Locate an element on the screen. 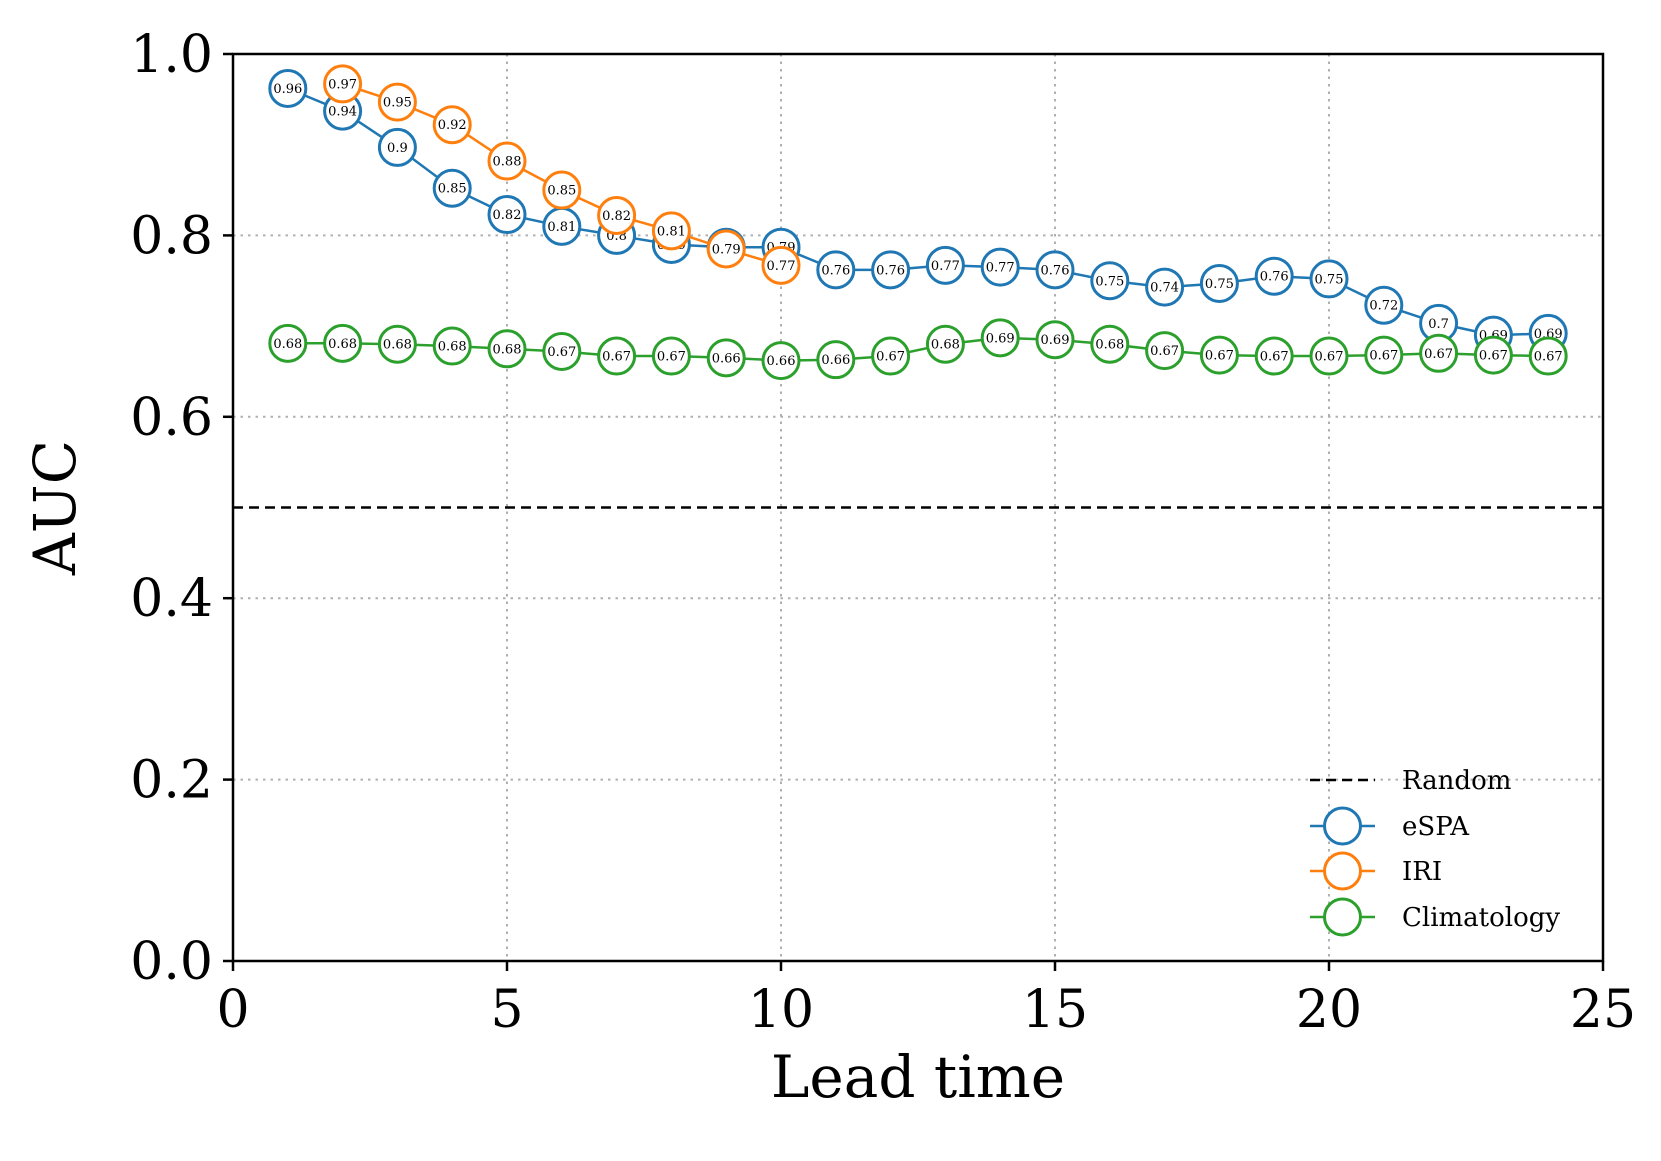 This screenshot has height=1161, width=1661. legend: Random eSPA IRI Climatology is located at coordinates (1435, 851).